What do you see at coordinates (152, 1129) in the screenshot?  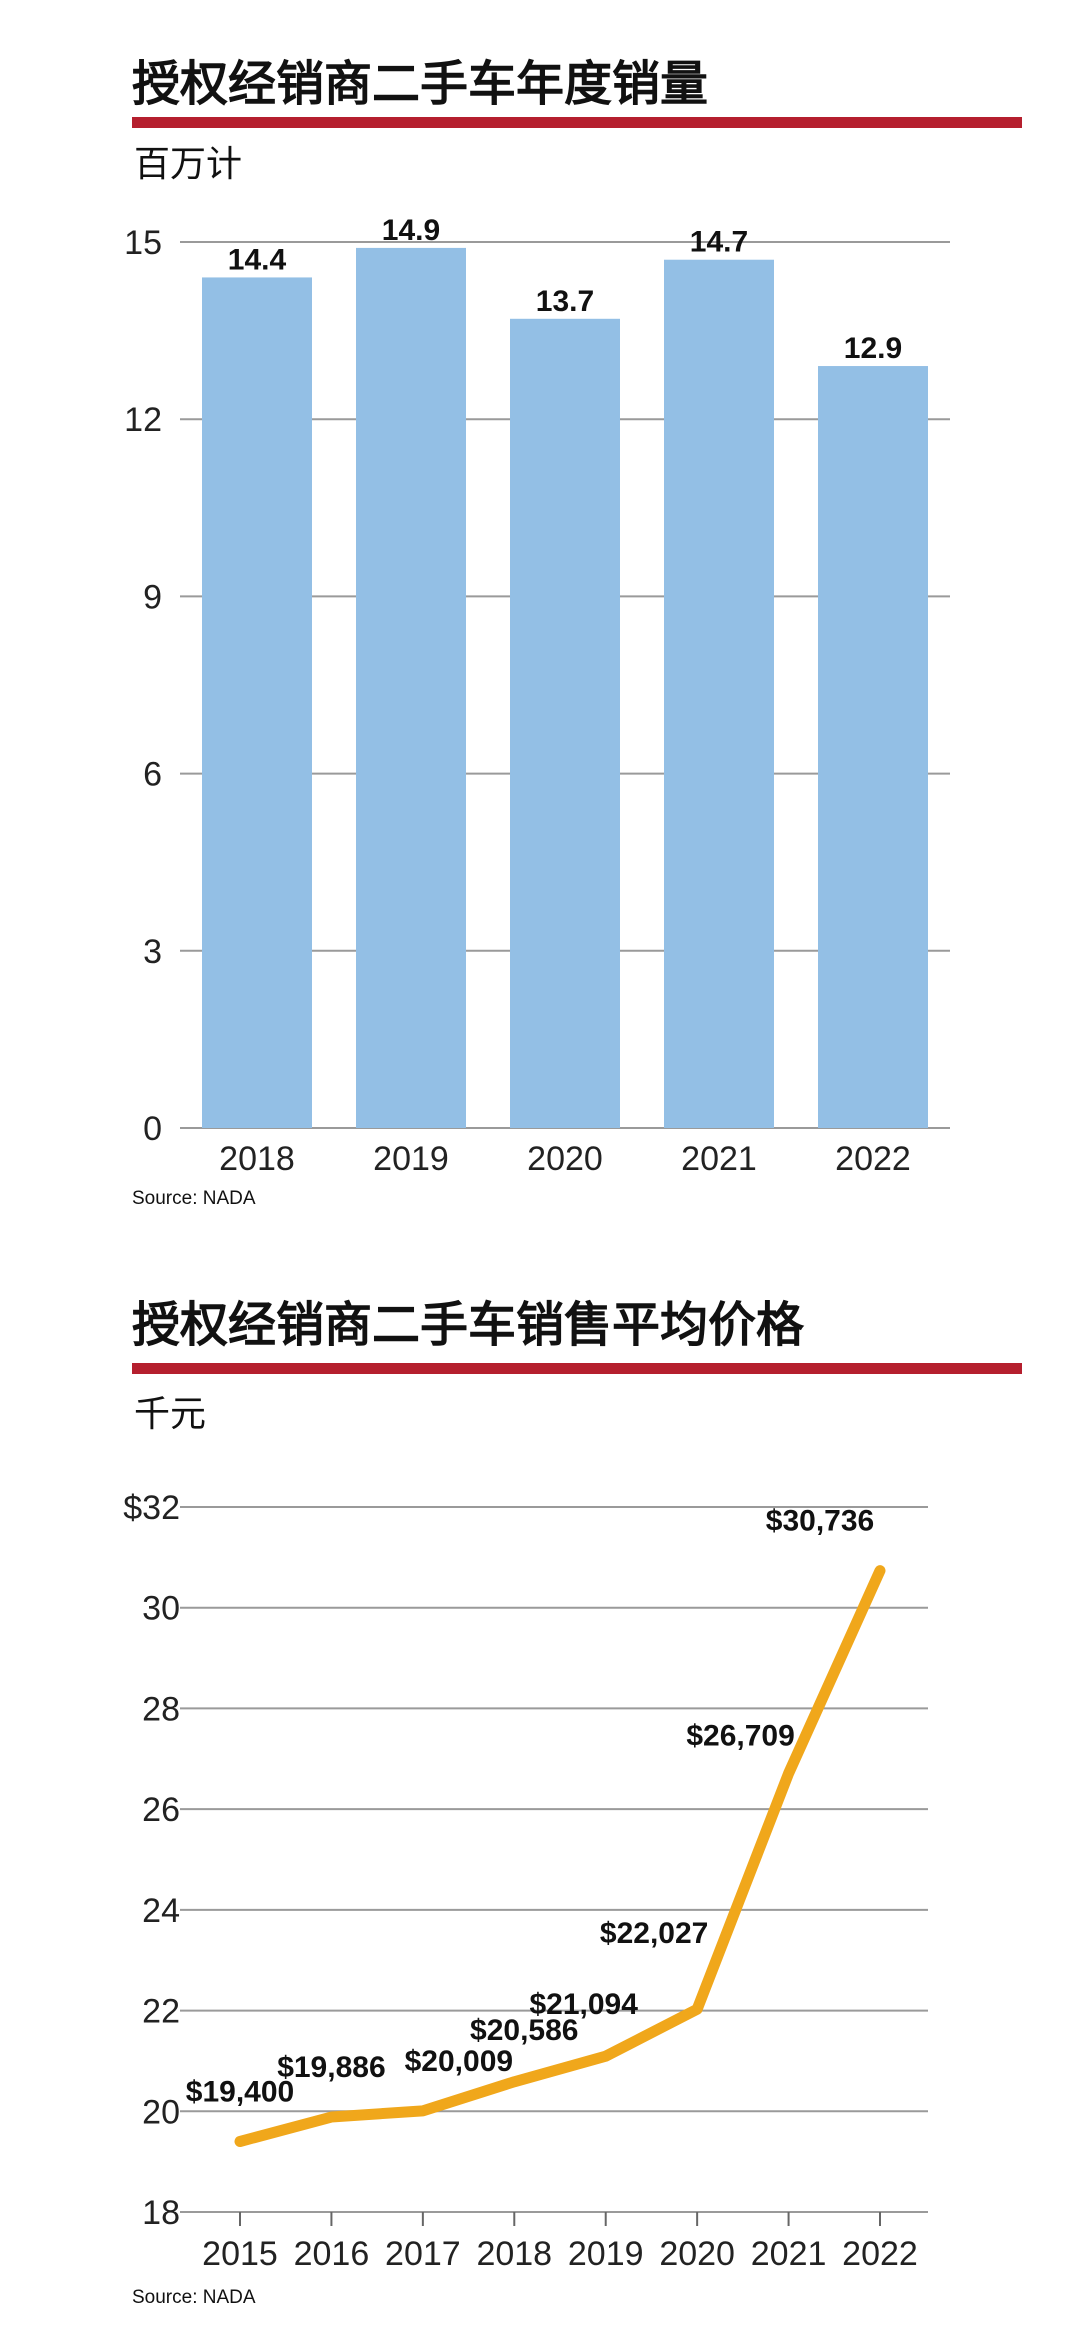 I see `bar-y-tick-label: 0` at bounding box center [152, 1129].